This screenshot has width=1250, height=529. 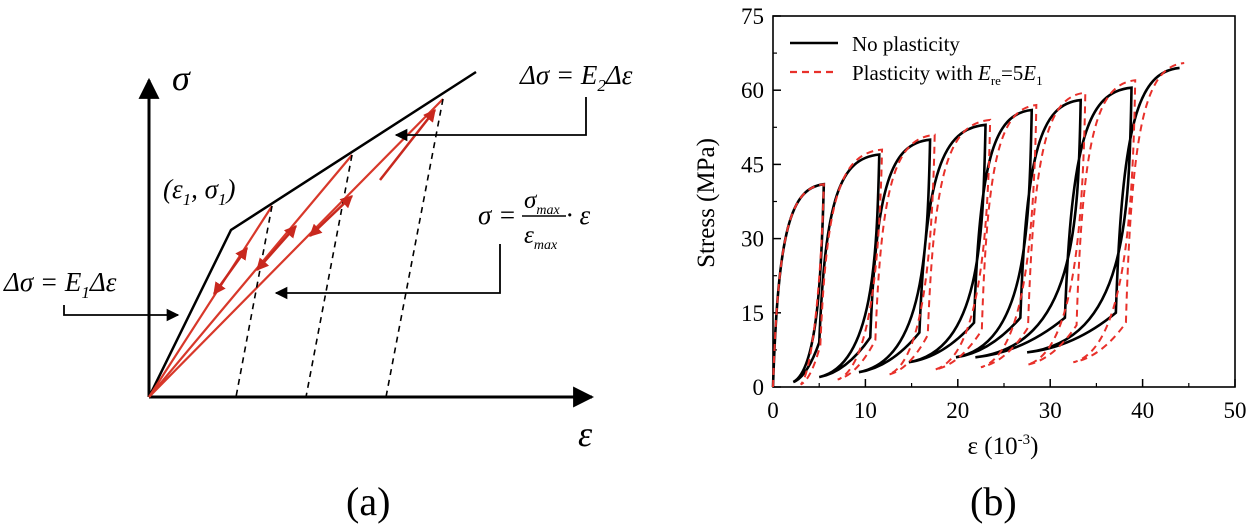 I want to click on slope1-leader, so click(x=121, y=313).